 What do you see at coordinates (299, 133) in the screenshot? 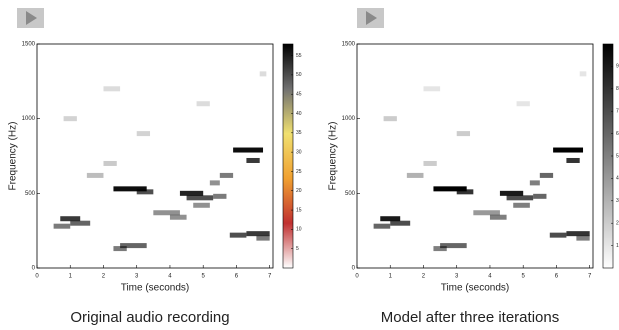
I see `colorbar-tick-label: 35` at bounding box center [299, 133].